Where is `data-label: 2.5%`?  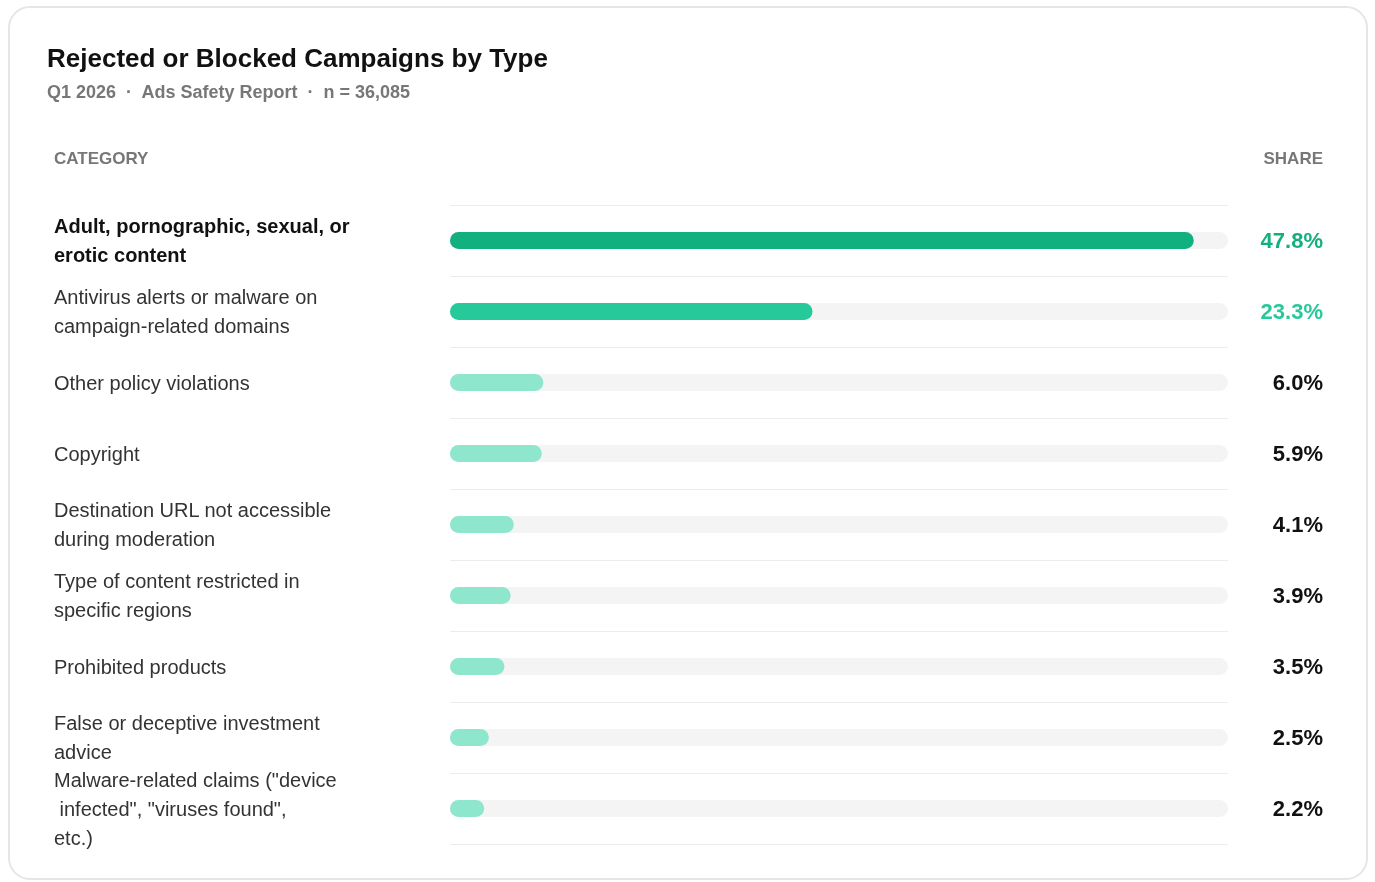
data-label: 2.5% is located at coordinates (1297, 737).